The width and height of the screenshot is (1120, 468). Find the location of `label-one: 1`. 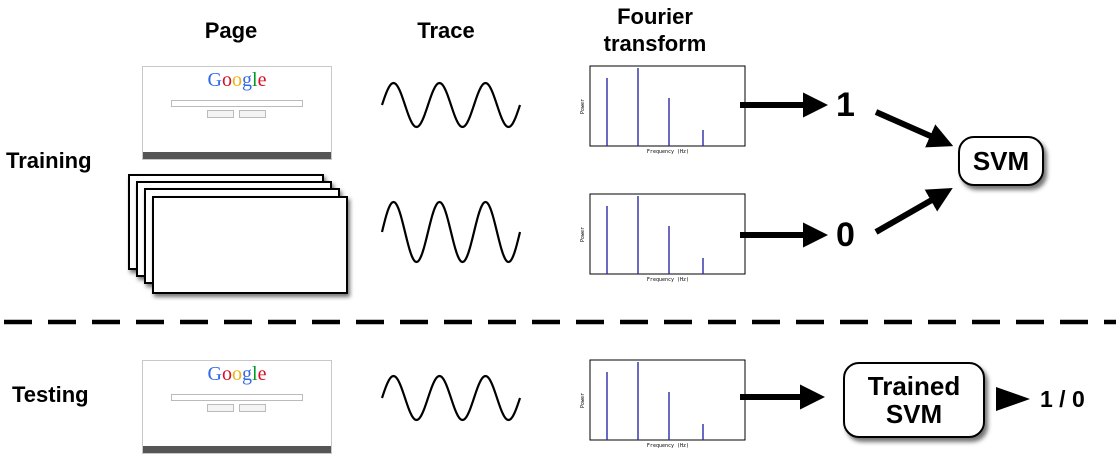

label-one: 1 is located at coordinates (845, 105).